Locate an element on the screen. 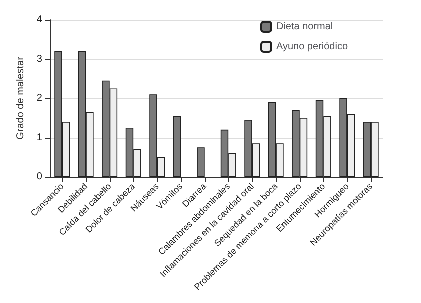 This screenshot has height=303, width=421. y-tick-label: 4 is located at coordinates (39, 20).